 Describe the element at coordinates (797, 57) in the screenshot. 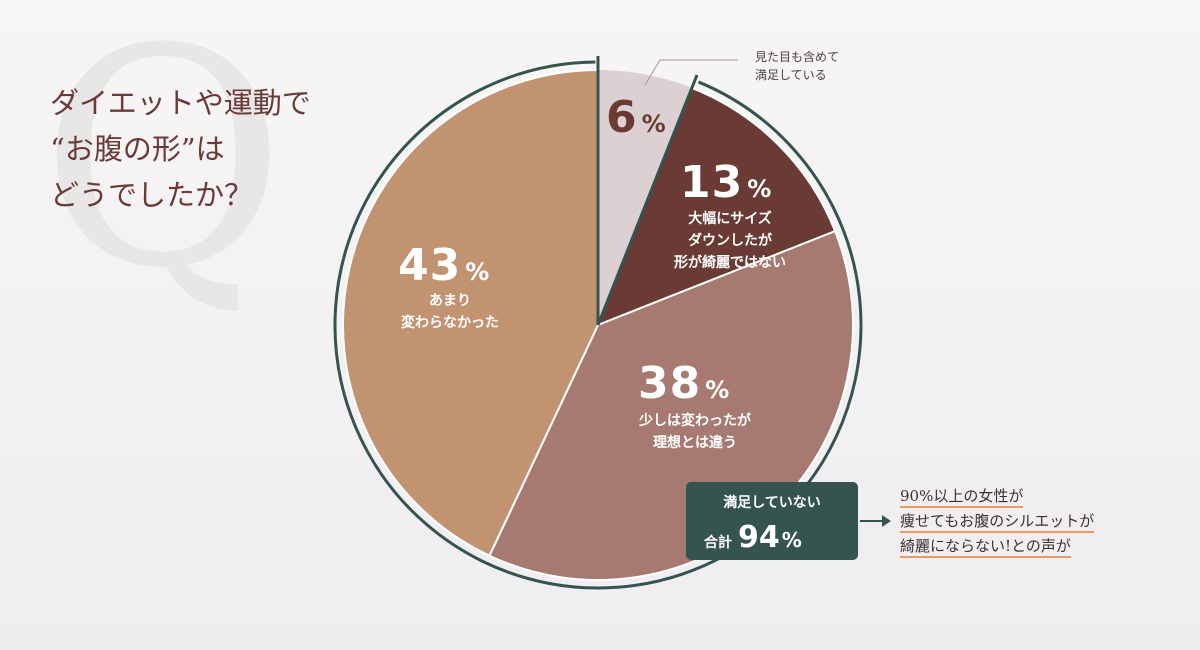

I see `callout-line-1: 見た目も含めて` at that location.